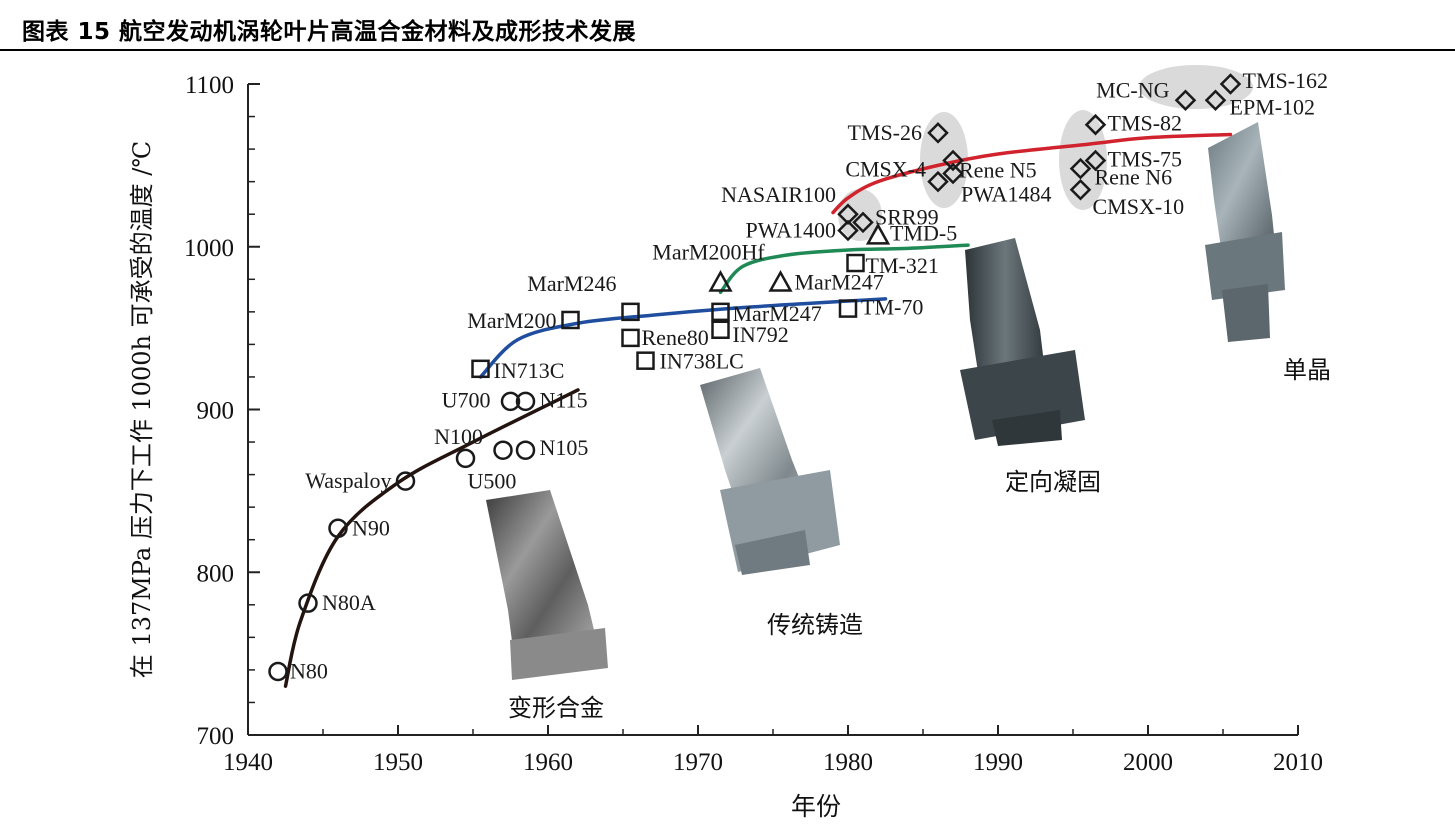 The height and width of the screenshot is (829, 1455). I want to click on y-tick-label: 1000, so click(209, 248).